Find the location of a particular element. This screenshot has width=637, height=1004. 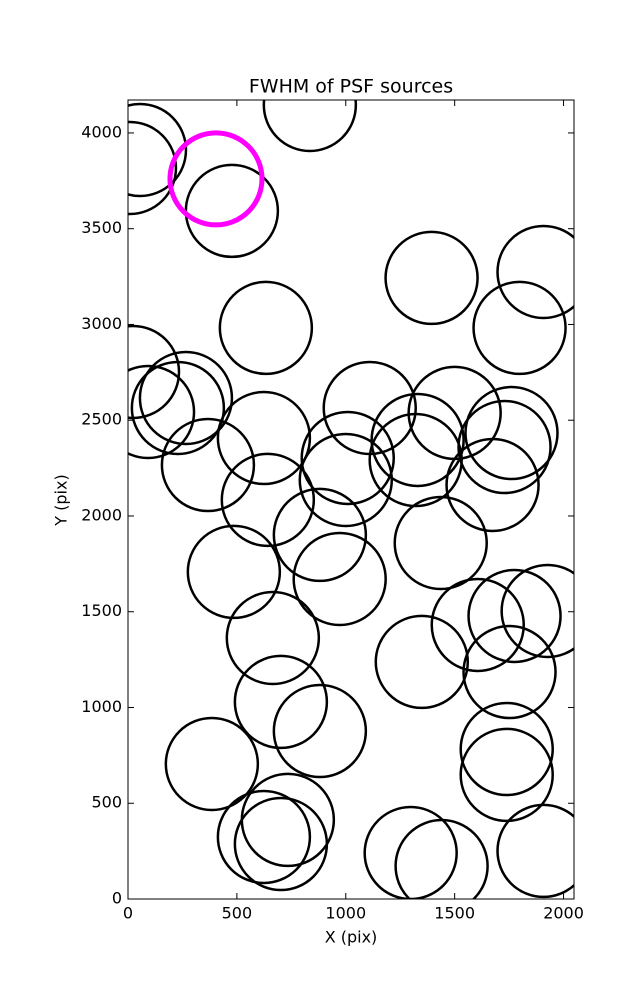

y-tick-label: 4000 is located at coordinates (101, 131).